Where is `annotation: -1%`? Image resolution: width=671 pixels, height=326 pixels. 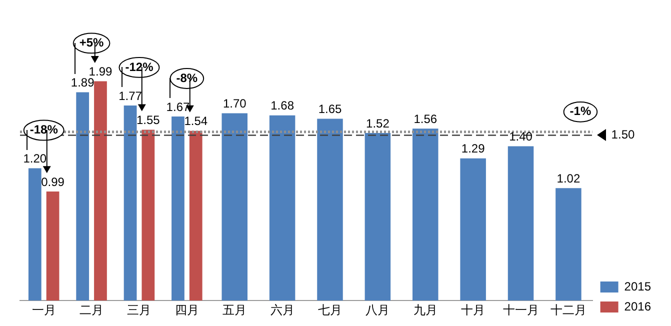 annotation: -1% is located at coordinates (581, 111).